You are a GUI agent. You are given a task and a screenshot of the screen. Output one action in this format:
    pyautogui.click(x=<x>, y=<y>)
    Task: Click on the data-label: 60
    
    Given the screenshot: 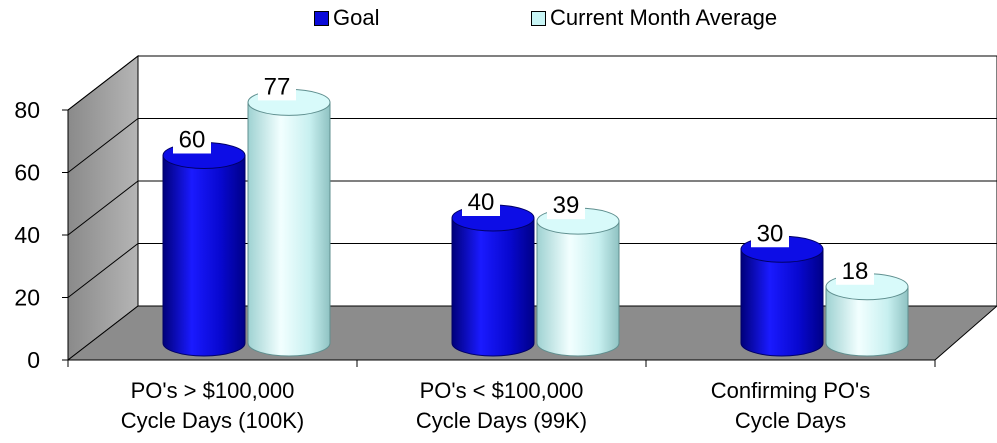 What is the action you would take?
    pyautogui.click(x=192, y=140)
    